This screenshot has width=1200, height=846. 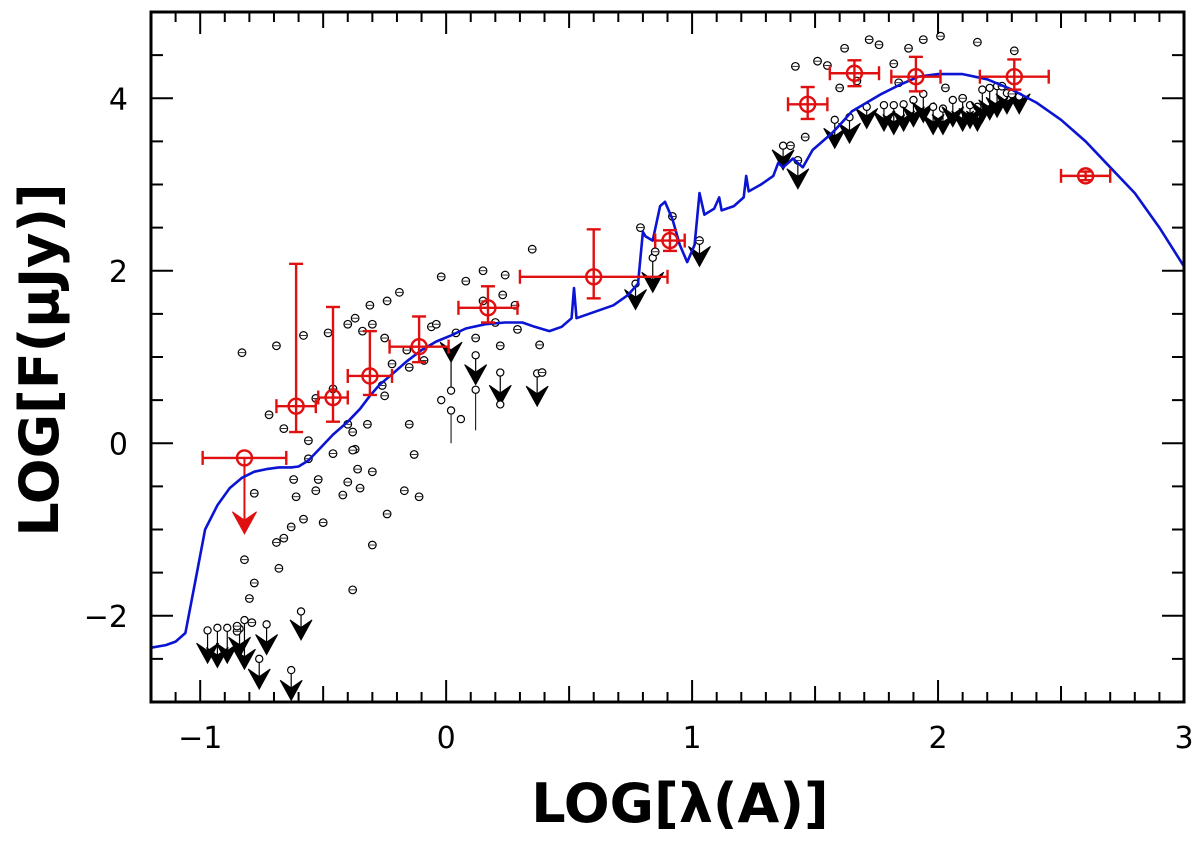 What do you see at coordinates (39, 359) in the screenshot?
I see `y-axis-title: LOG[F(μJy)]` at bounding box center [39, 359].